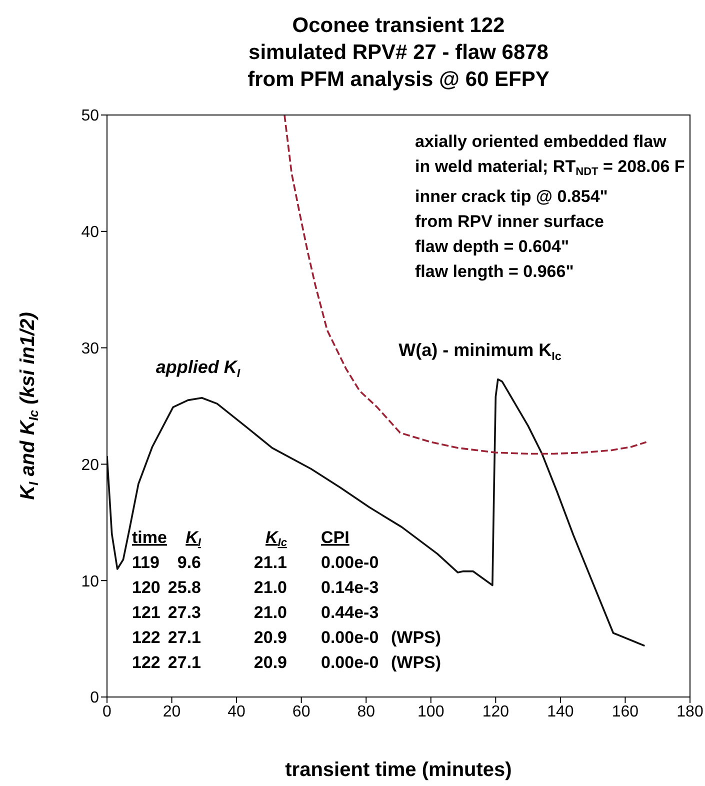  Describe the element at coordinates (492, 246) in the screenshot. I see `annotation: flaw depth = 0.604"` at that location.